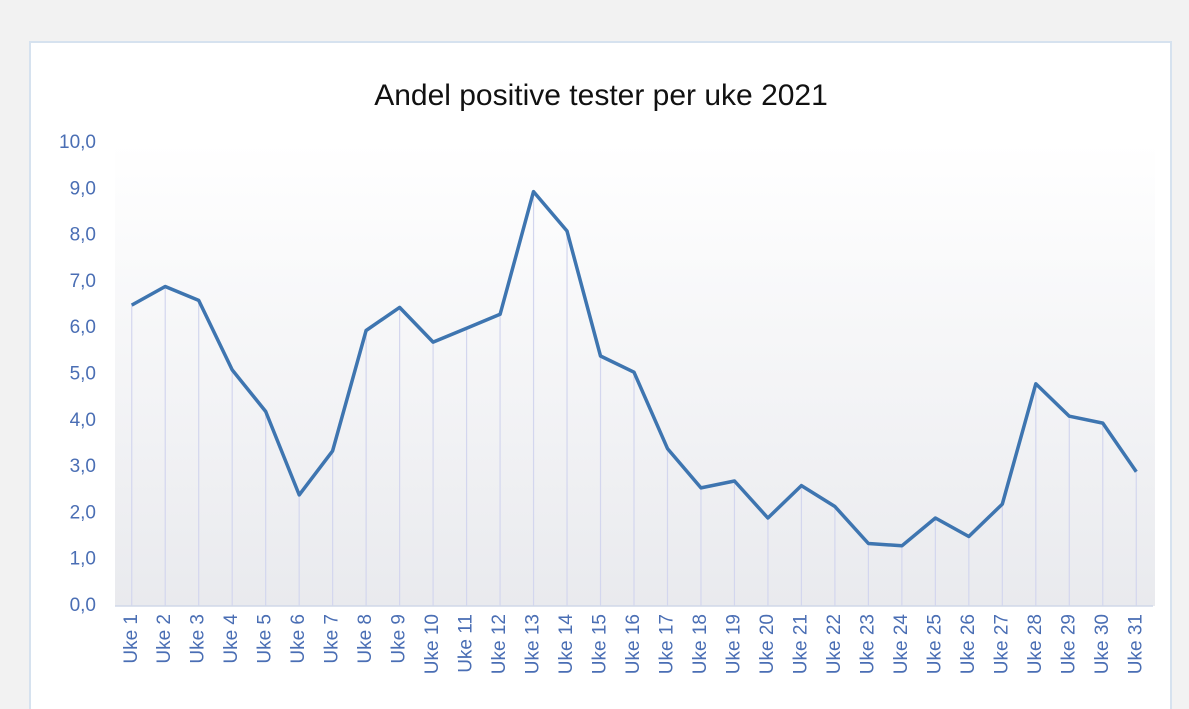 This screenshot has width=1189, height=709. I want to click on x-tick-label: Uke 16, so click(633, 644).